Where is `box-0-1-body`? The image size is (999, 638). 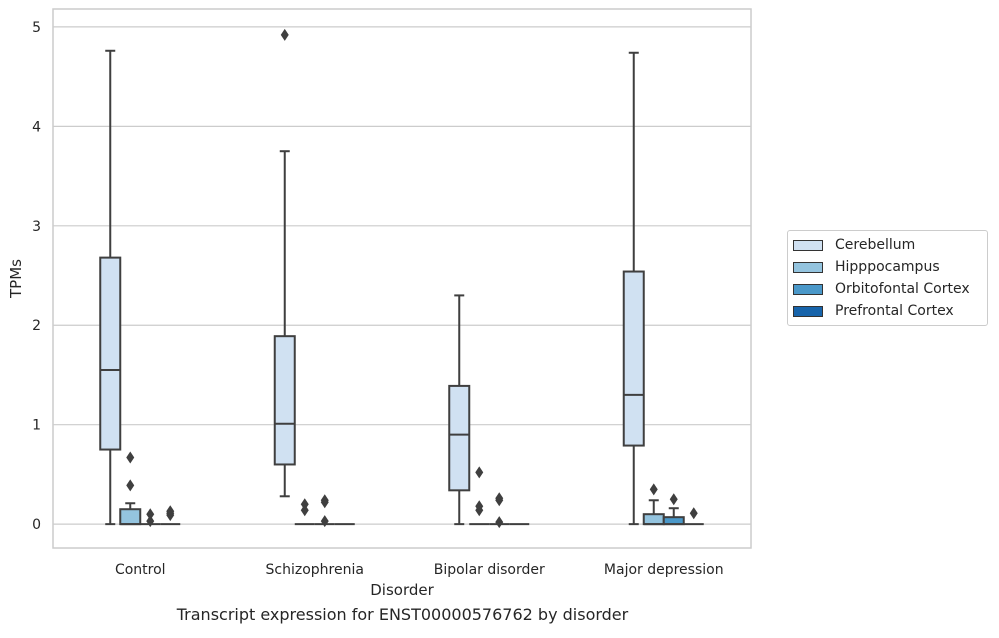
box-0-1-body is located at coordinates (284, 400).